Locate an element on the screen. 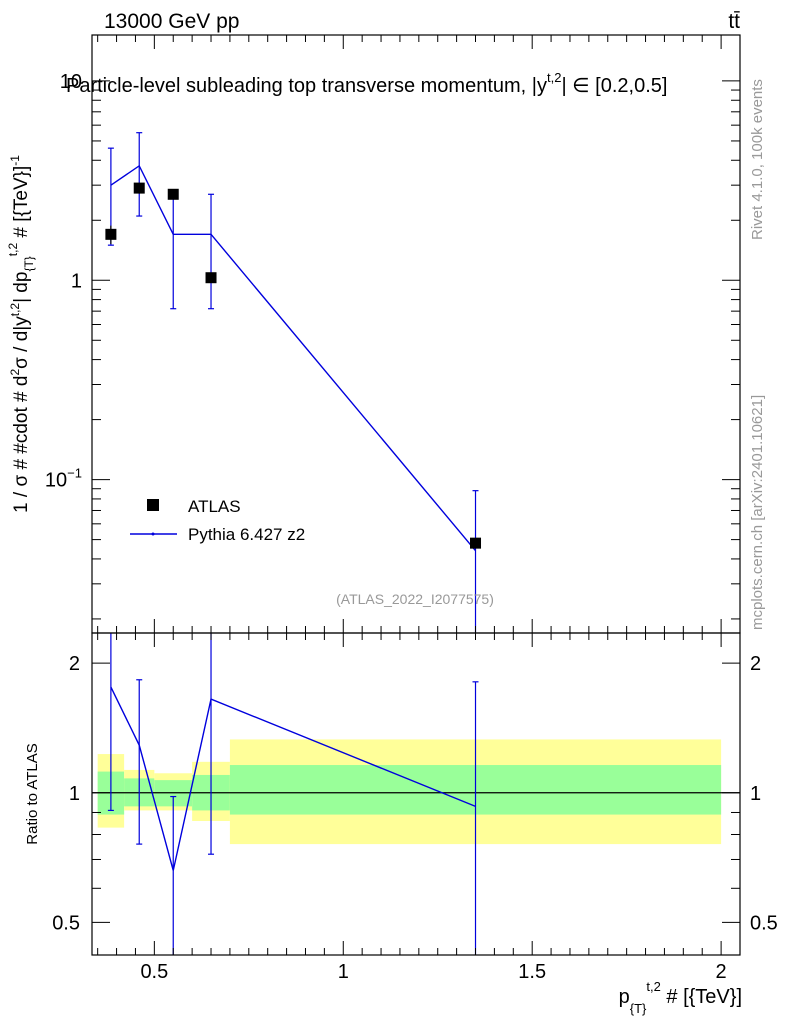 Image resolution: width=786 pixels, height=1024 pixels. legend-label-pythia: Pythia 6.427 z2 is located at coordinates (246, 534).